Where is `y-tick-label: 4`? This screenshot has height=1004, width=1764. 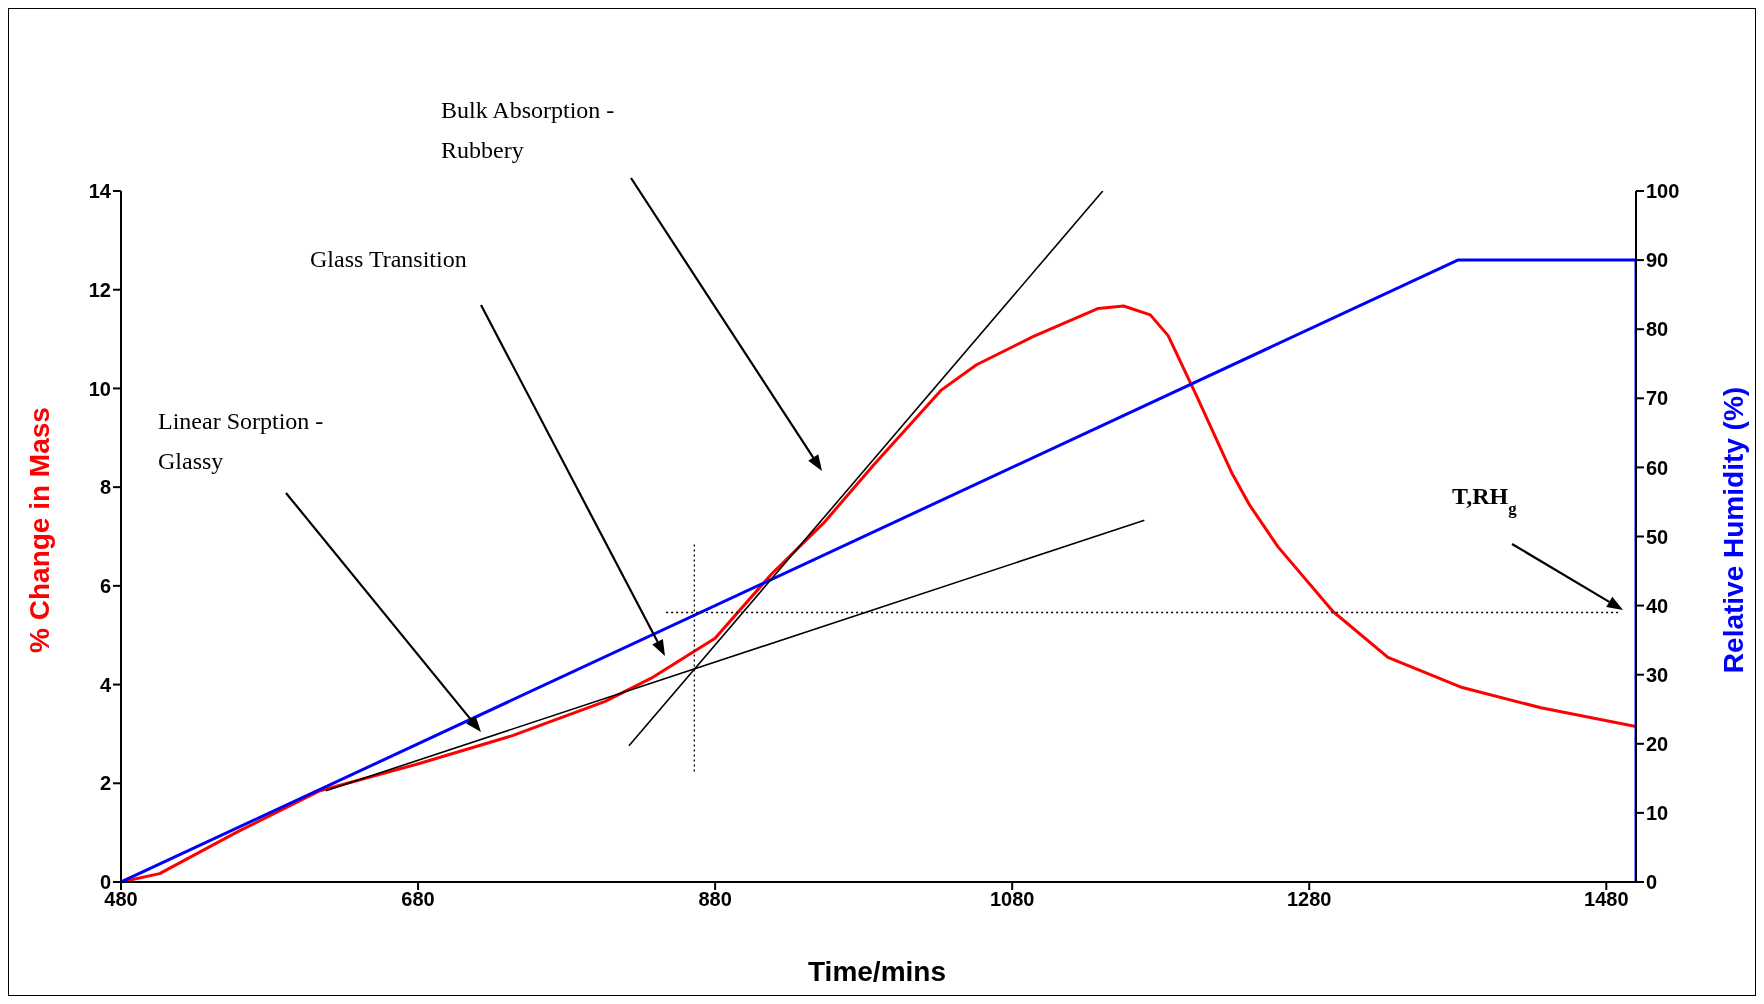 y-tick-label: 4 is located at coordinates (105, 684).